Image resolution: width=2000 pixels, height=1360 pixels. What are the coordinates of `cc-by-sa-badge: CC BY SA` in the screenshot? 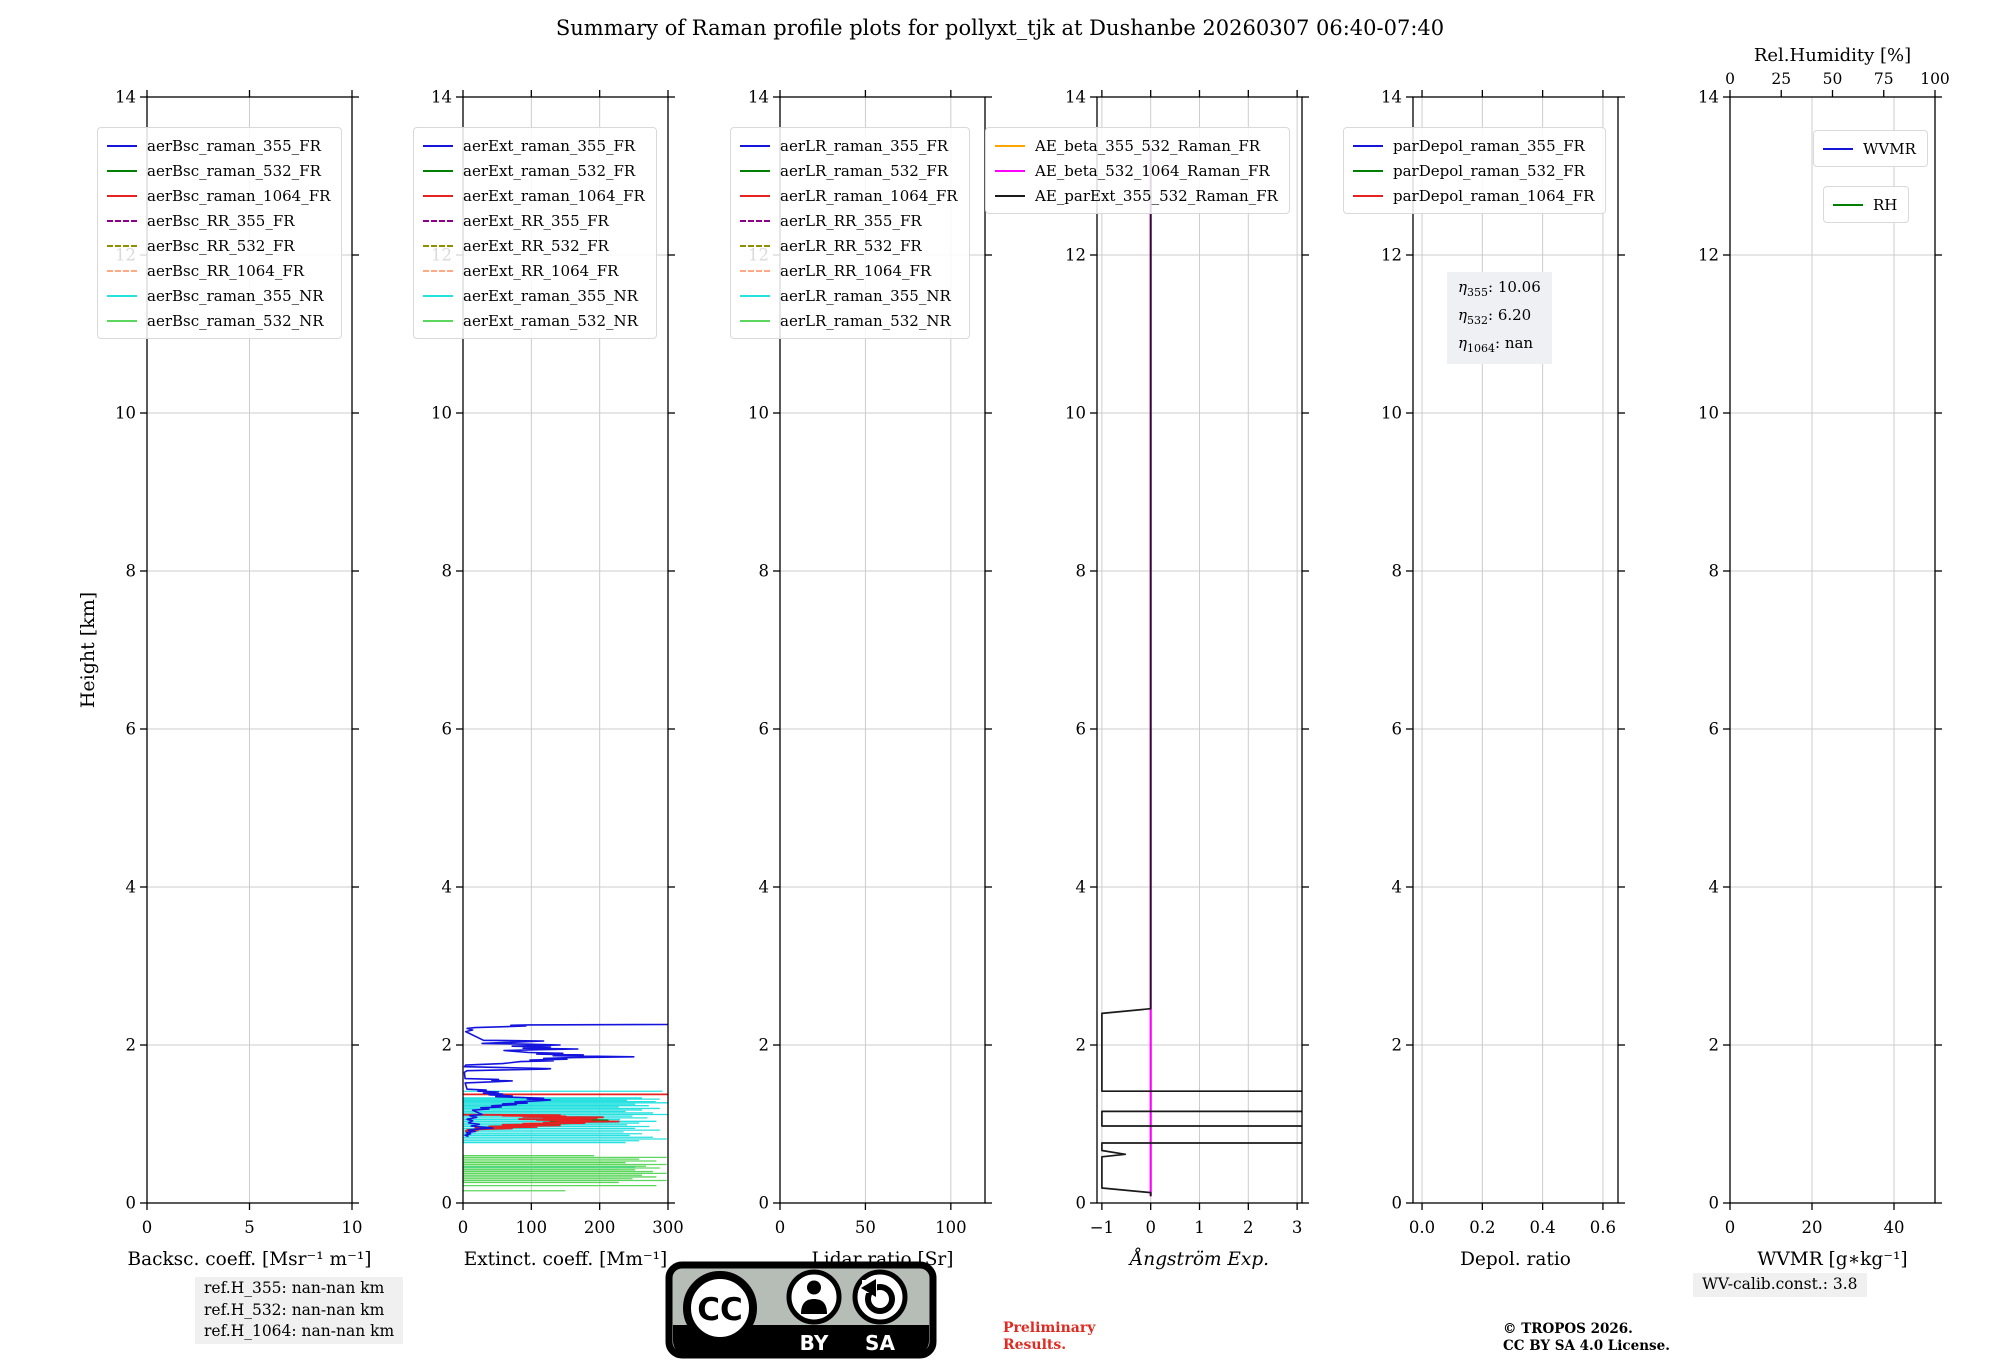 It's located at (801, 1310).